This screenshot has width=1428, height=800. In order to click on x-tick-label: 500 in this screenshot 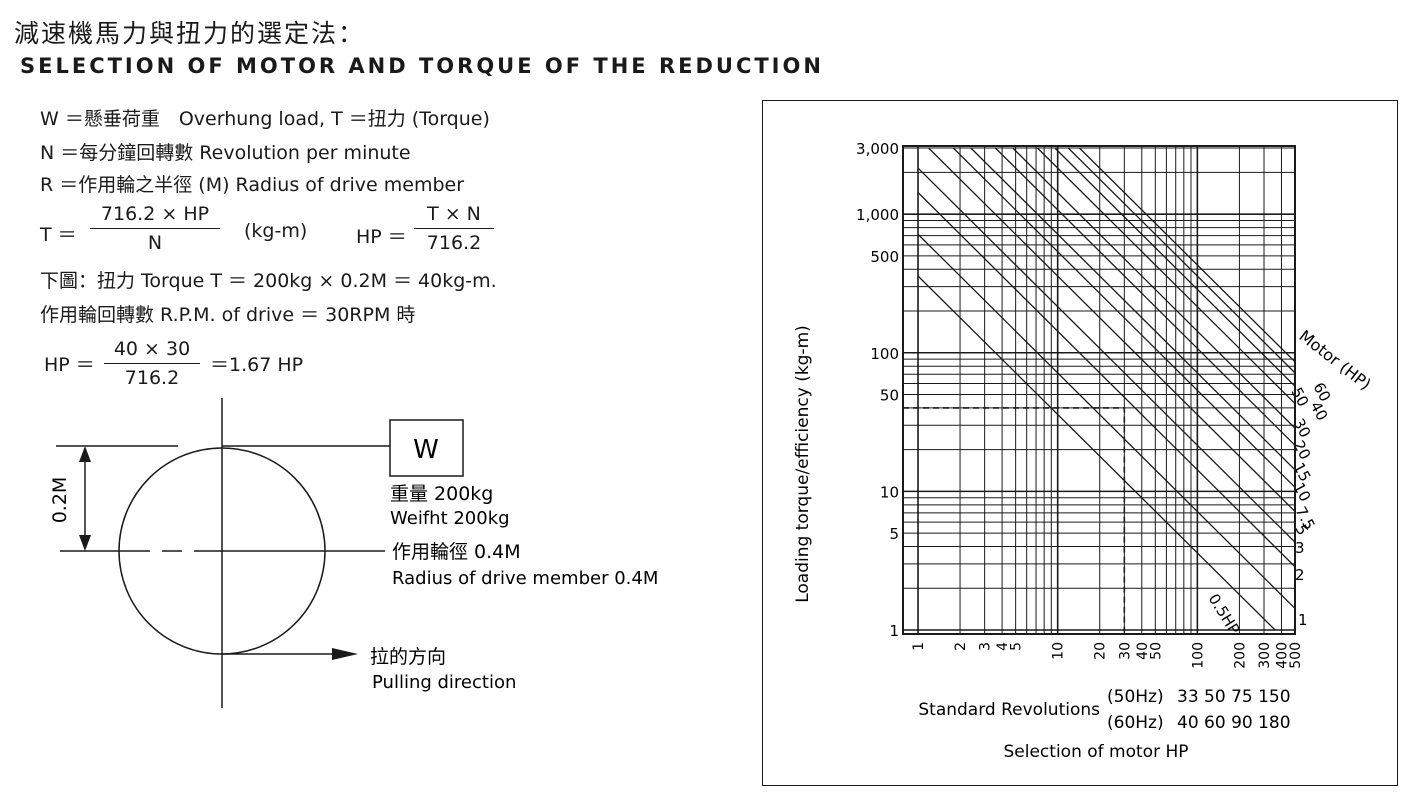, I will do `click(1296, 655)`.